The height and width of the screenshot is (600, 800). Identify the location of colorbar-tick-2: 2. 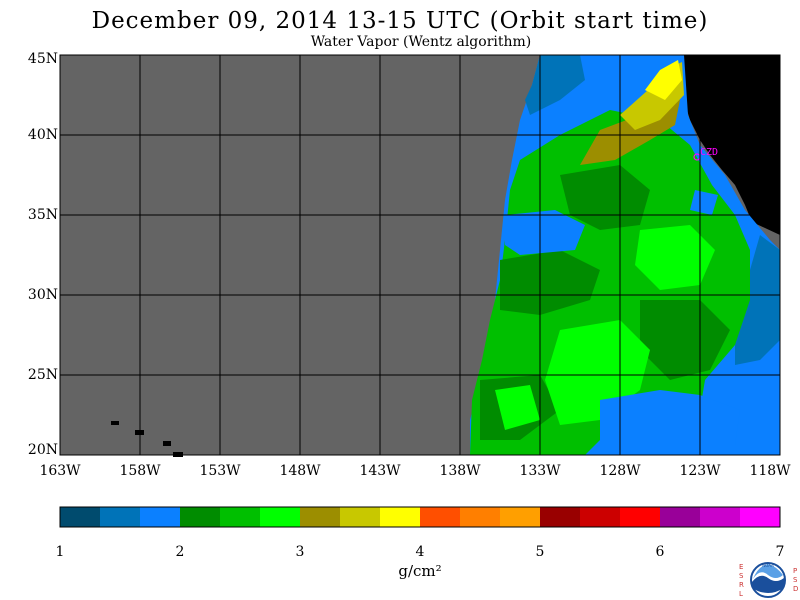
(180, 552).